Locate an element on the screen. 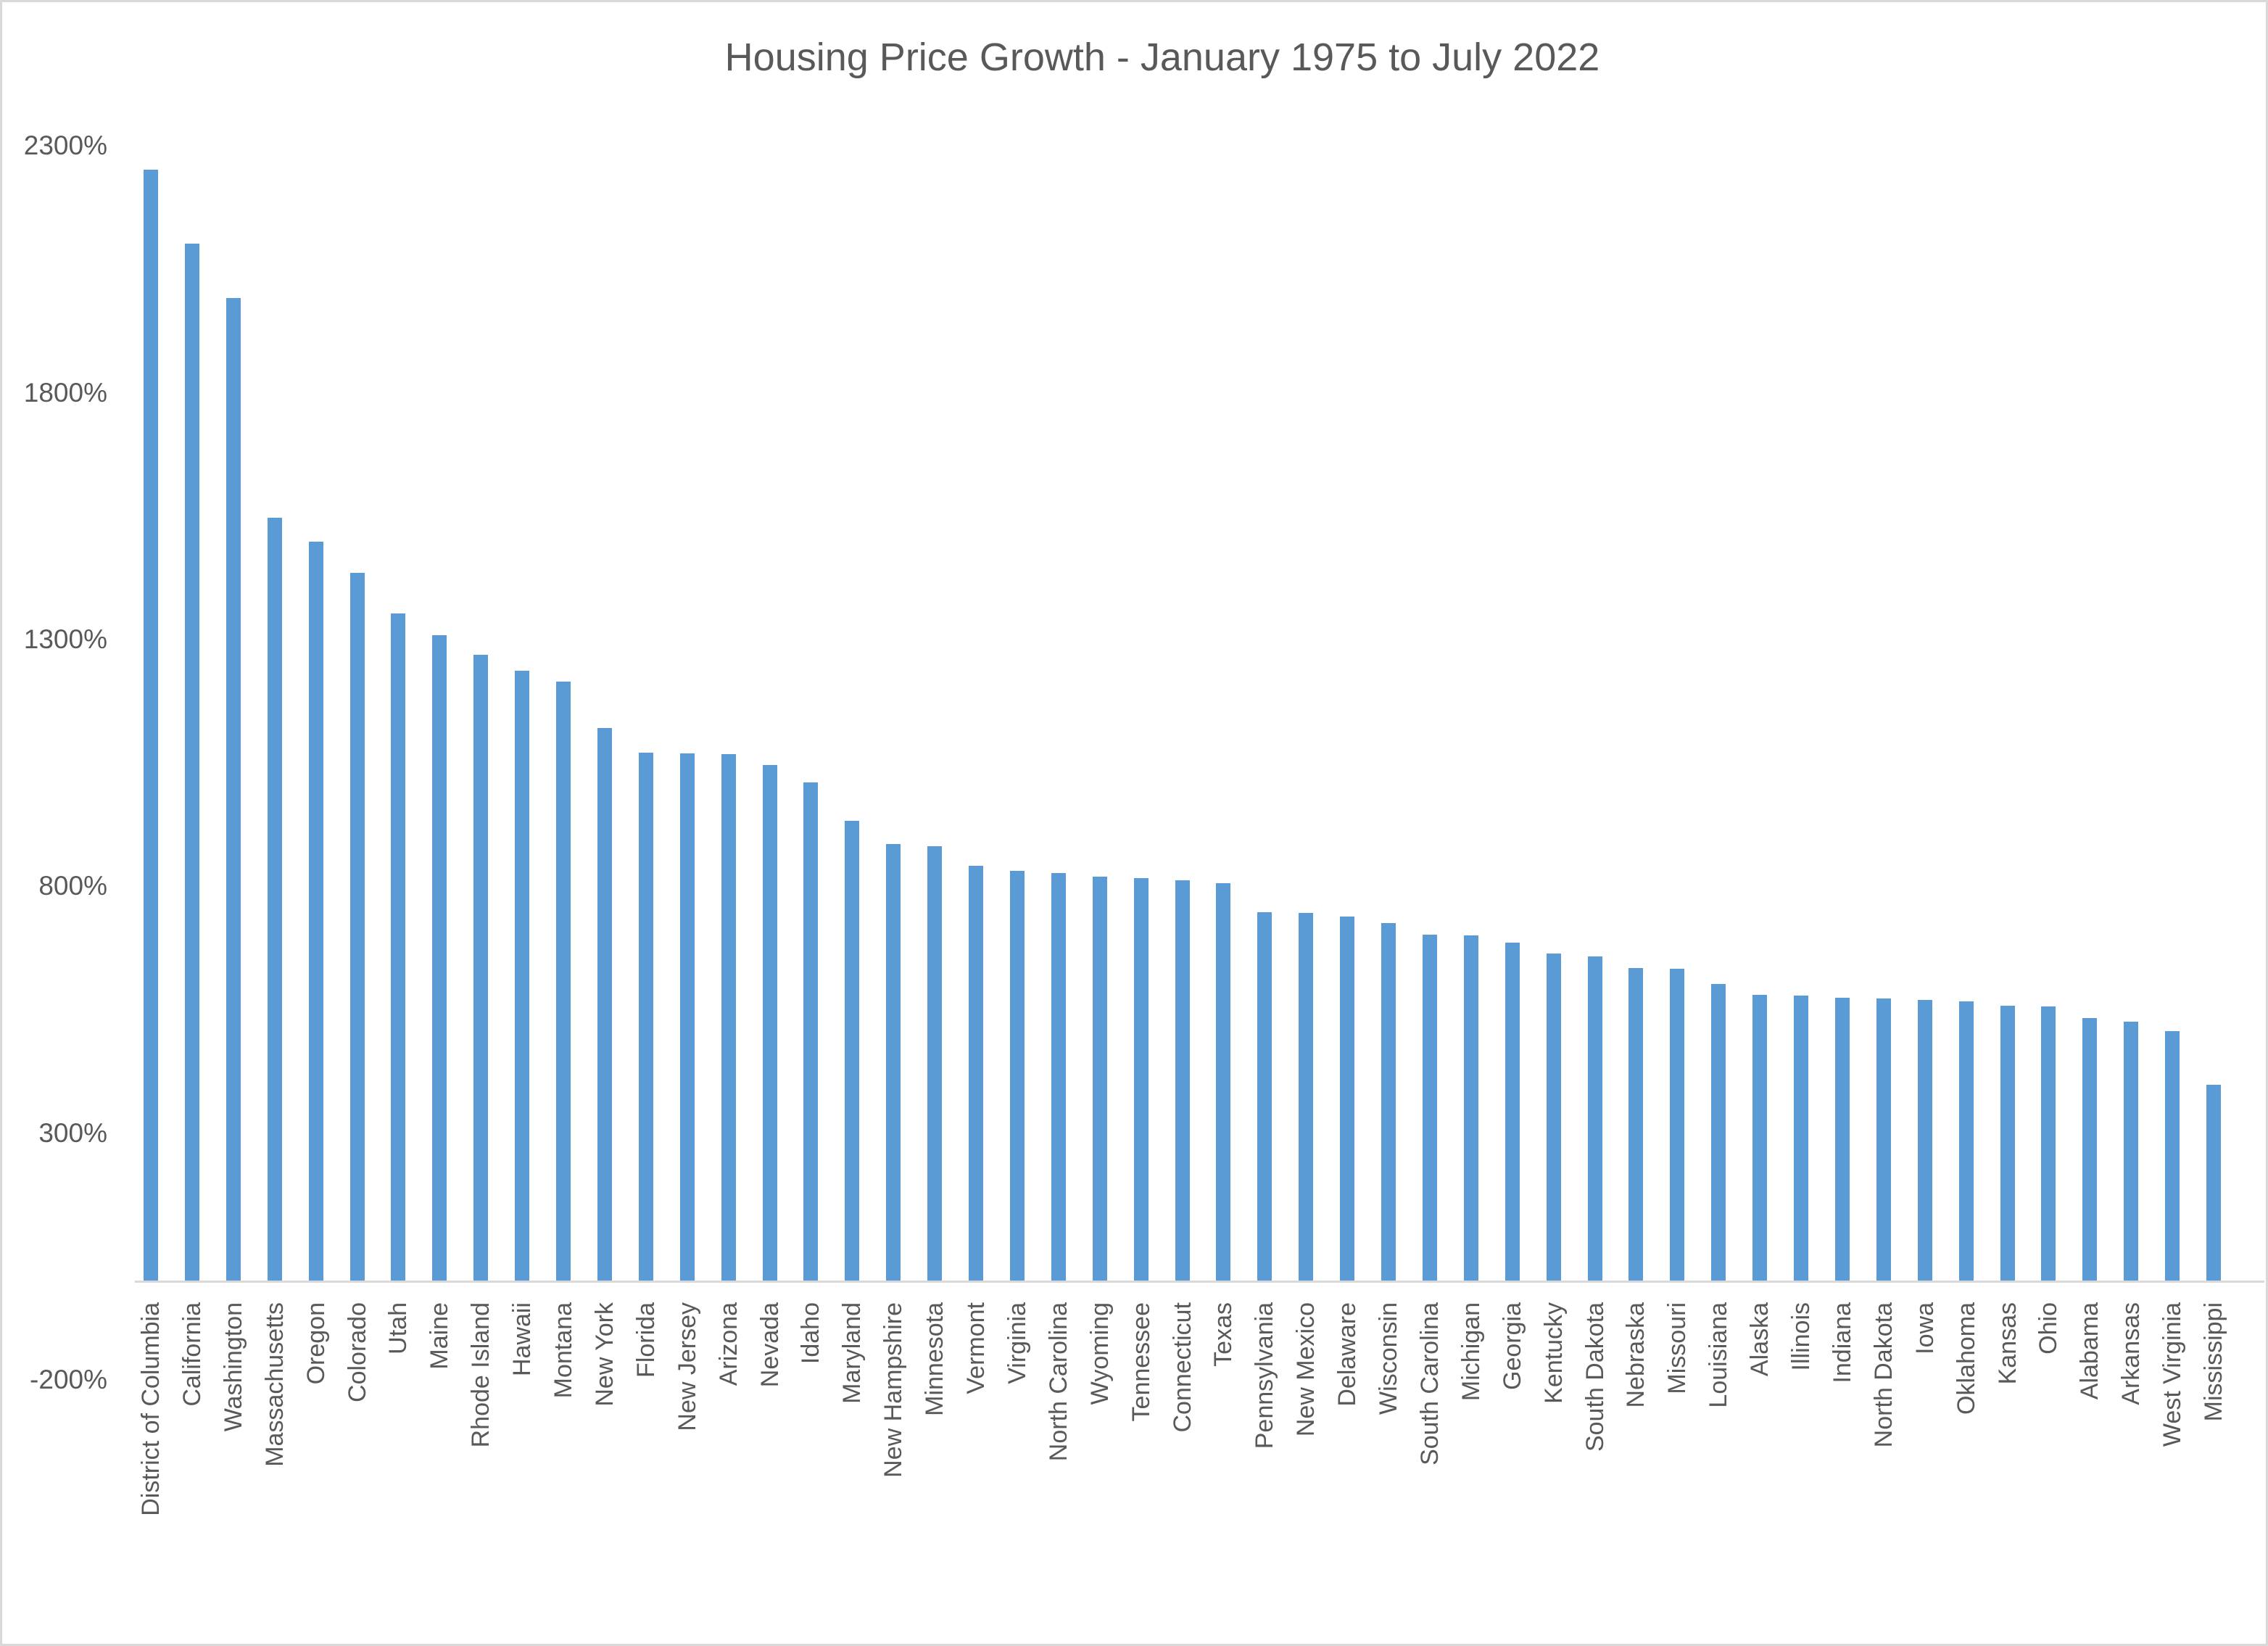  bar-massachusetts is located at coordinates (274, 900).